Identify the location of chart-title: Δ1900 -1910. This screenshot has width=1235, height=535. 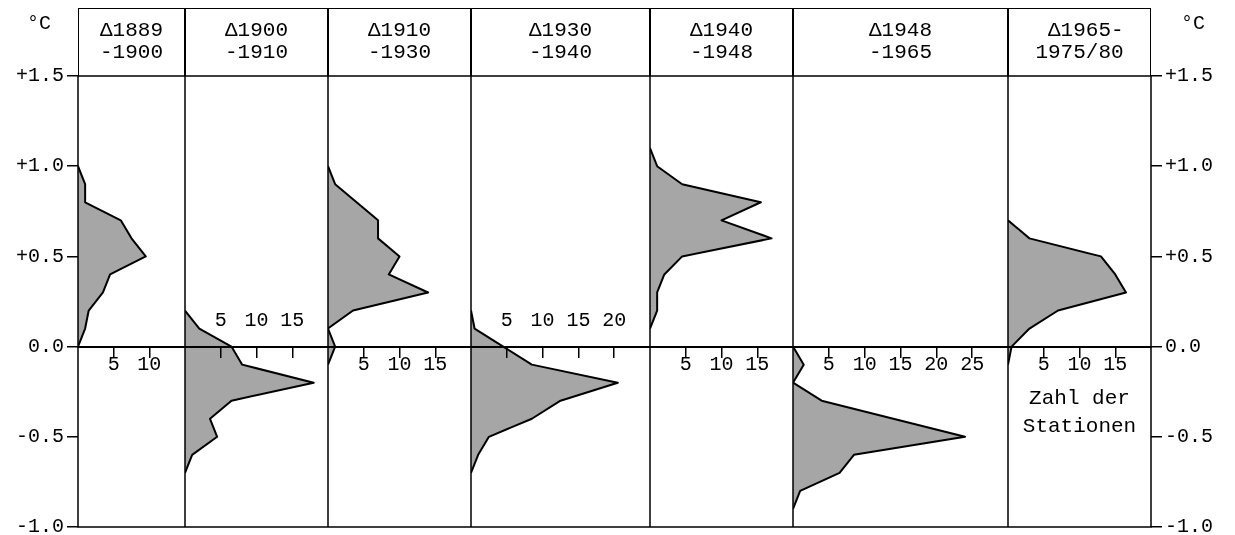
(256, 41).